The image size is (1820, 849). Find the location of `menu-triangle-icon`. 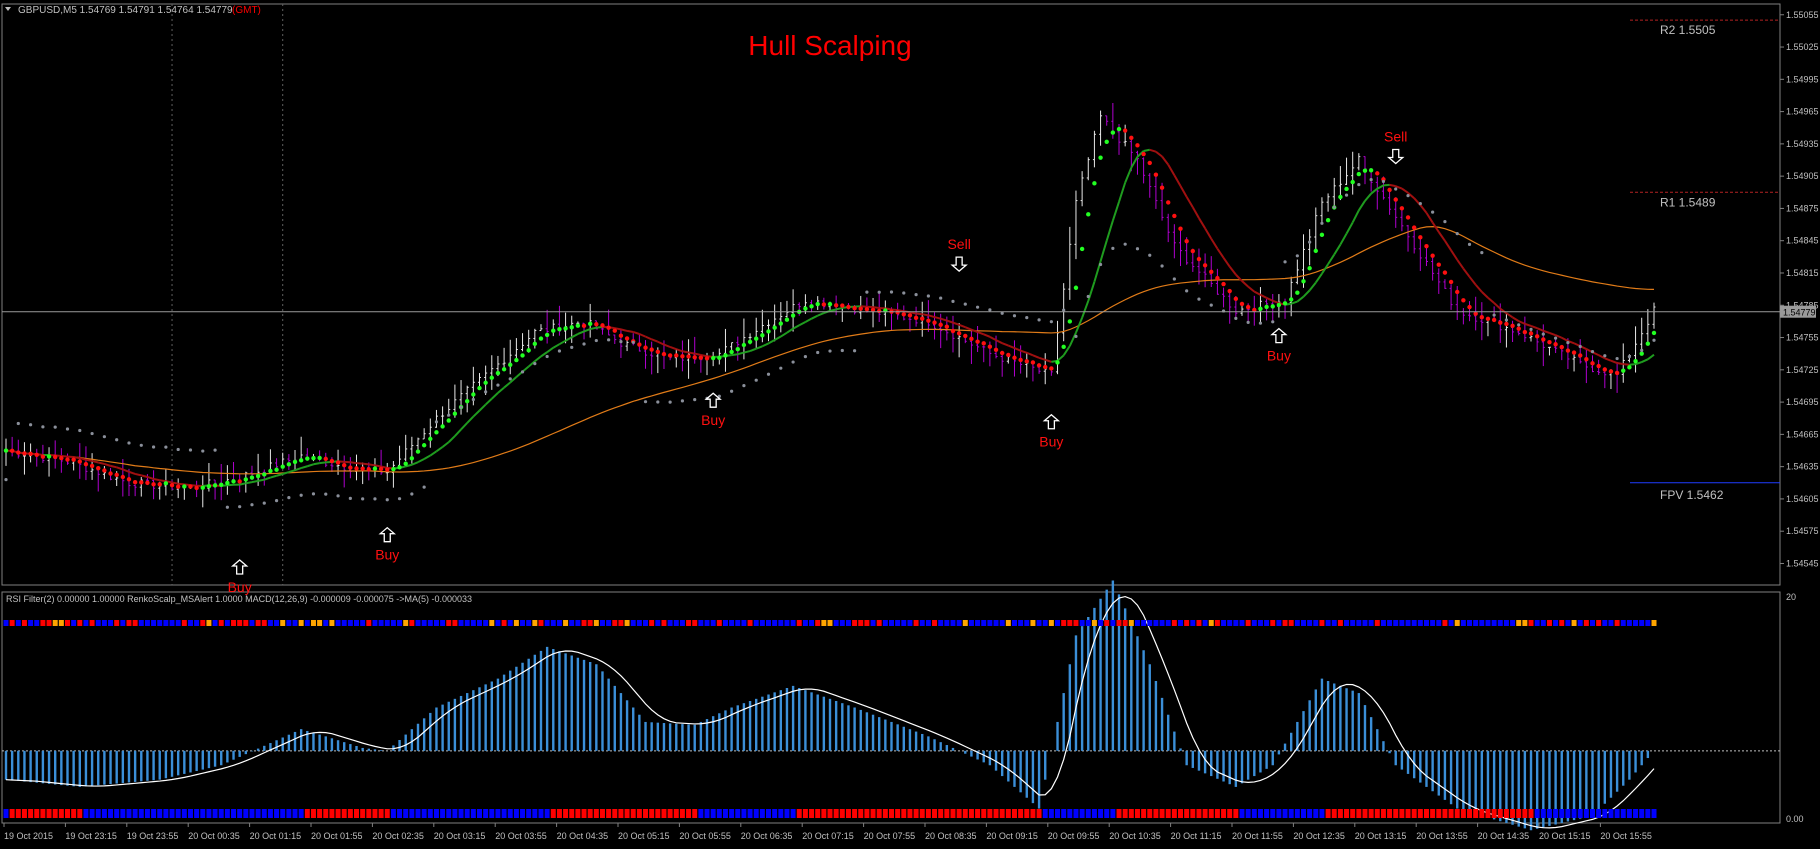

menu-triangle-icon is located at coordinates (8, 9).